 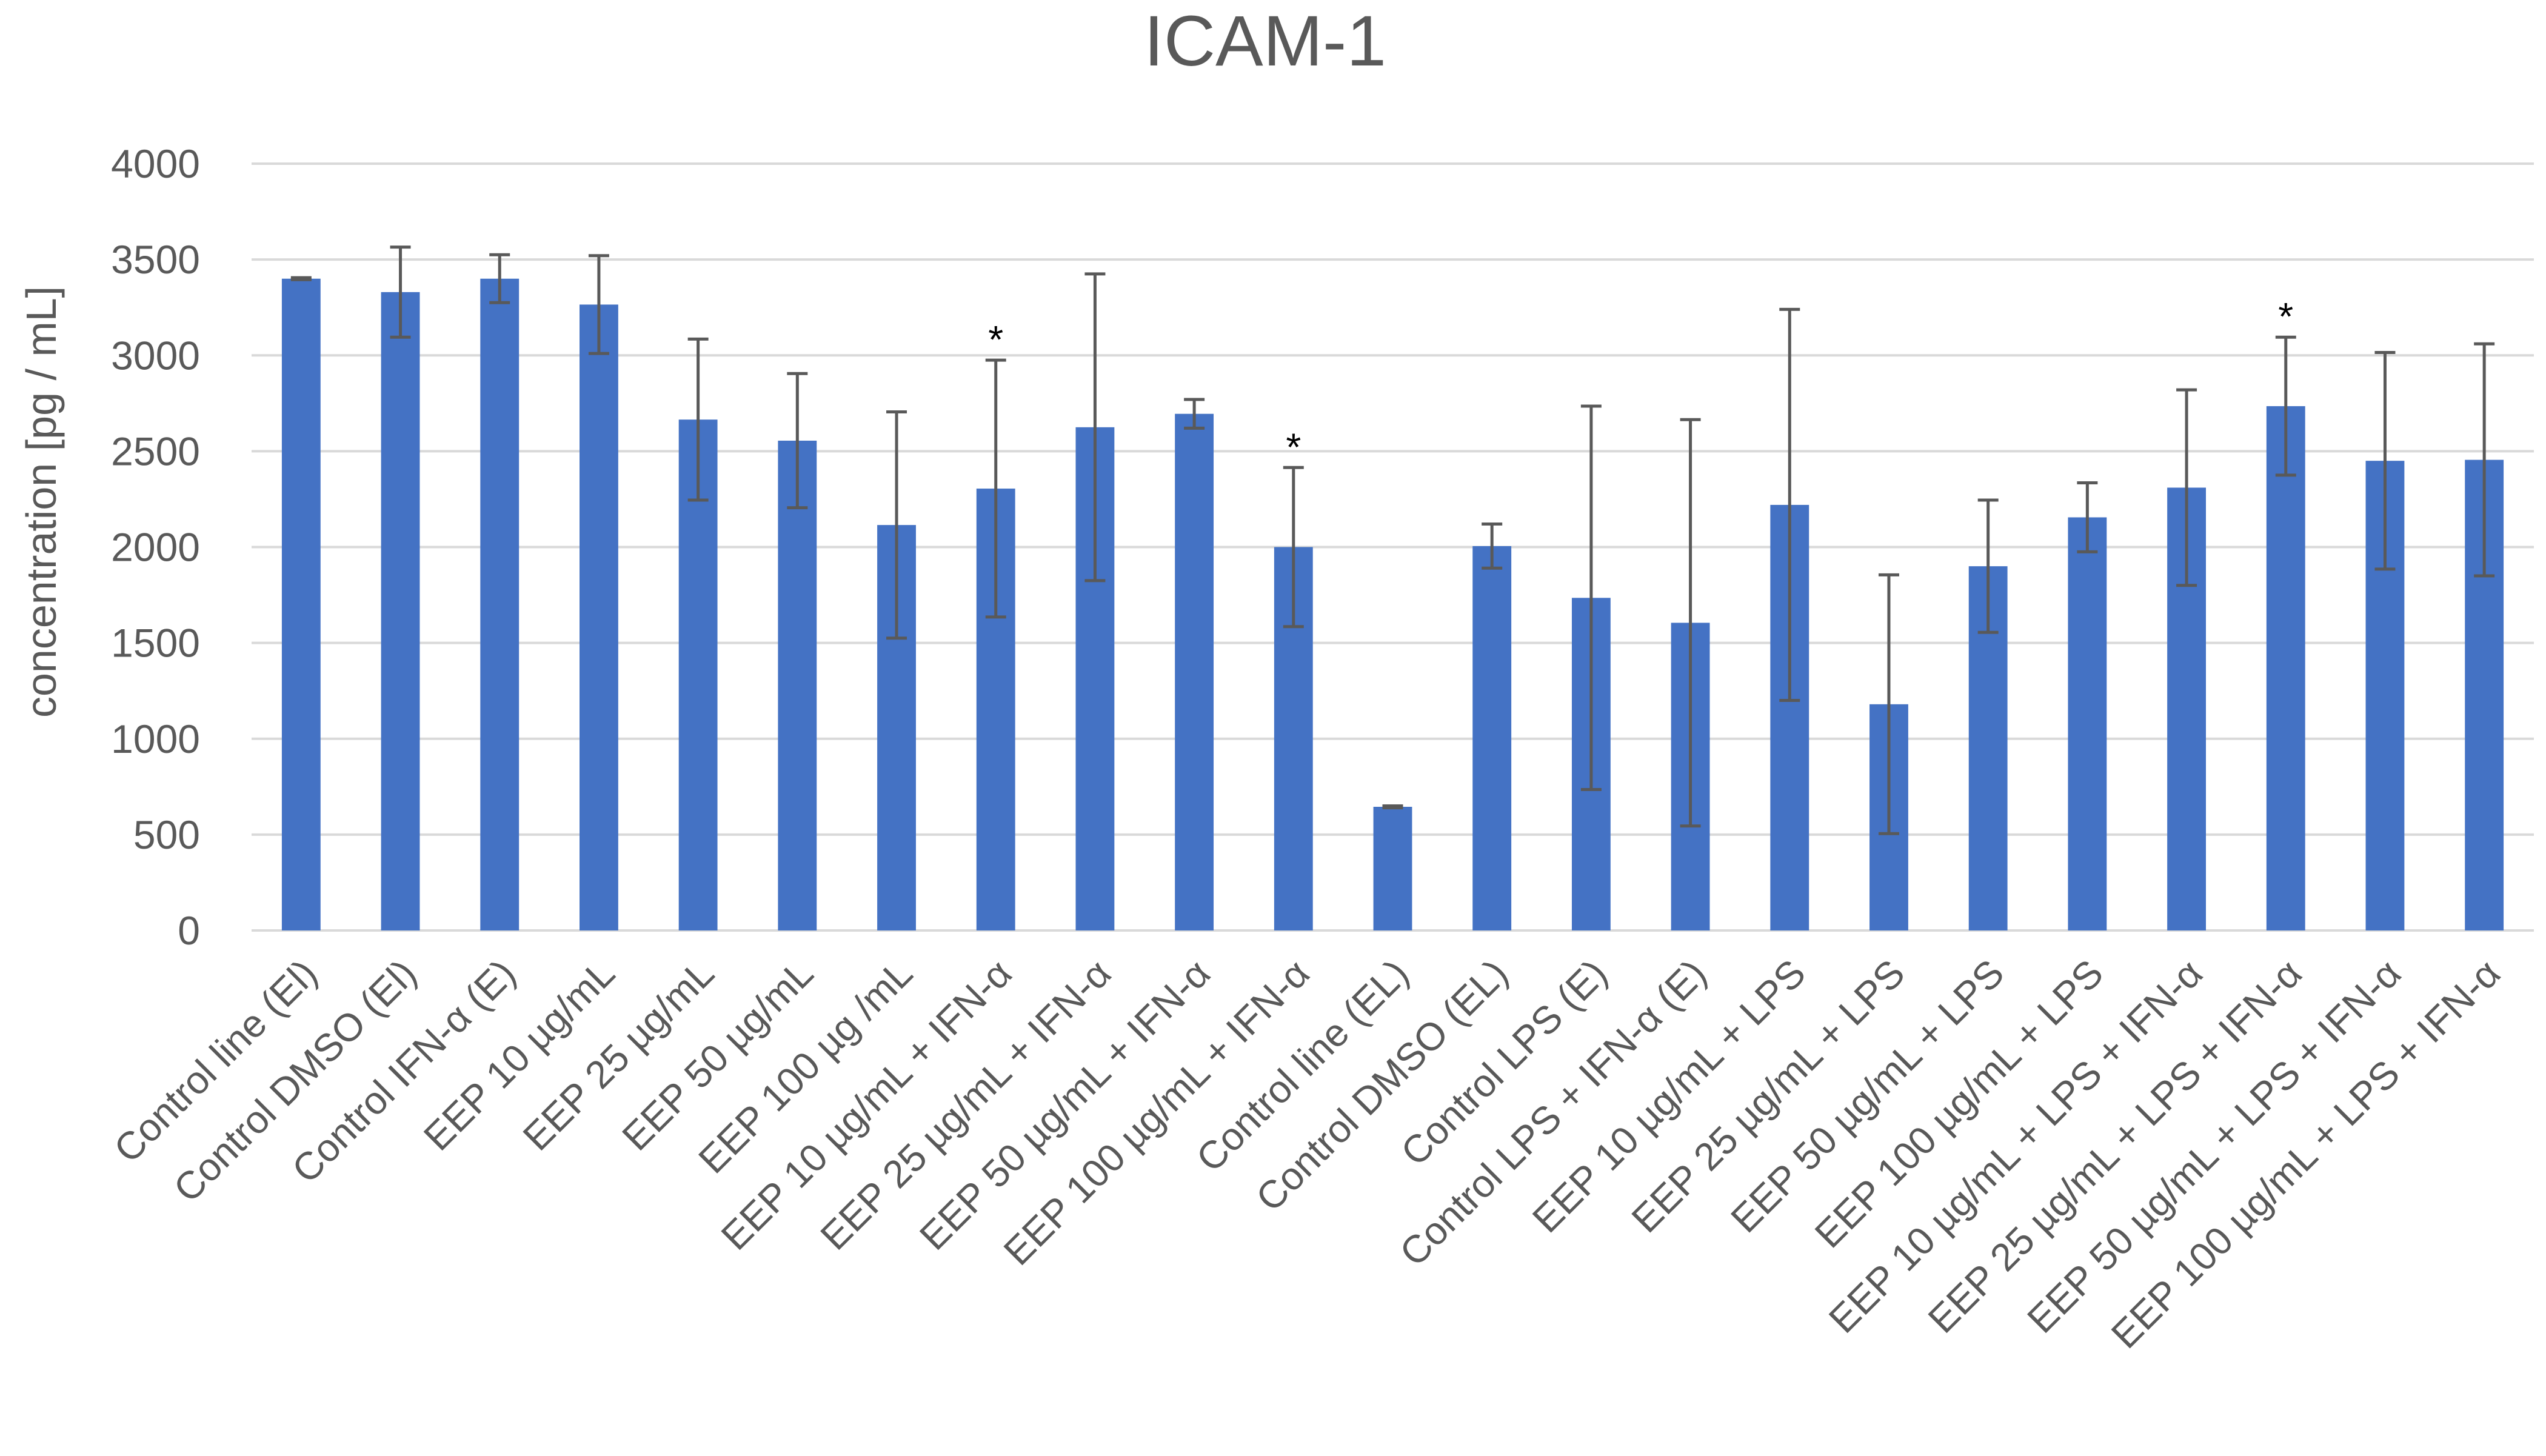 I want to click on y-tick-label: 2000, so click(x=156, y=547).